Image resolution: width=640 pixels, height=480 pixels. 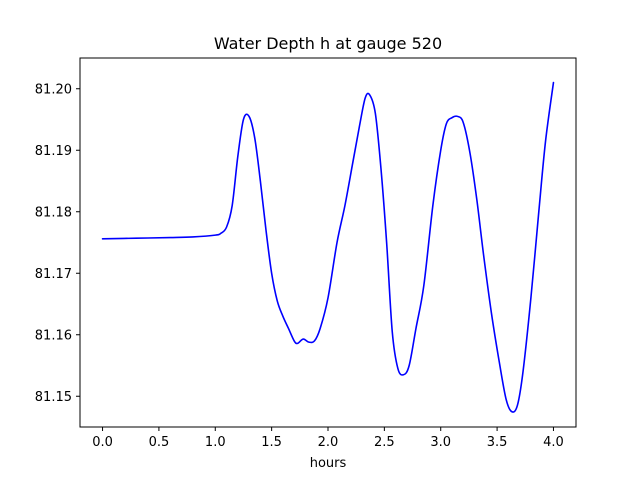 I want to click on y-tick-label: 81.15, so click(x=53, y=397).